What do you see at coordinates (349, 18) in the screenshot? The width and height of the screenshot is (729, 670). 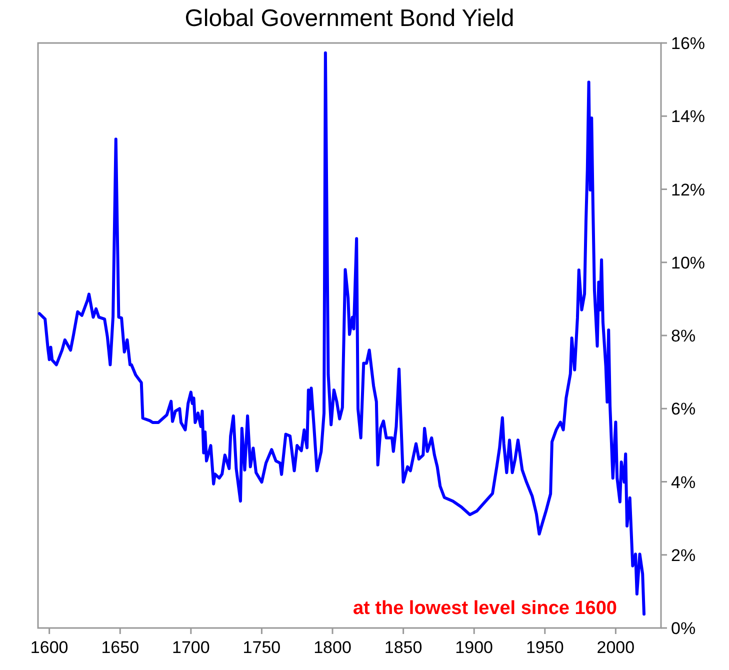 I see `chart-title: Global Government Bond Yield` at bounding box center [349, 18].